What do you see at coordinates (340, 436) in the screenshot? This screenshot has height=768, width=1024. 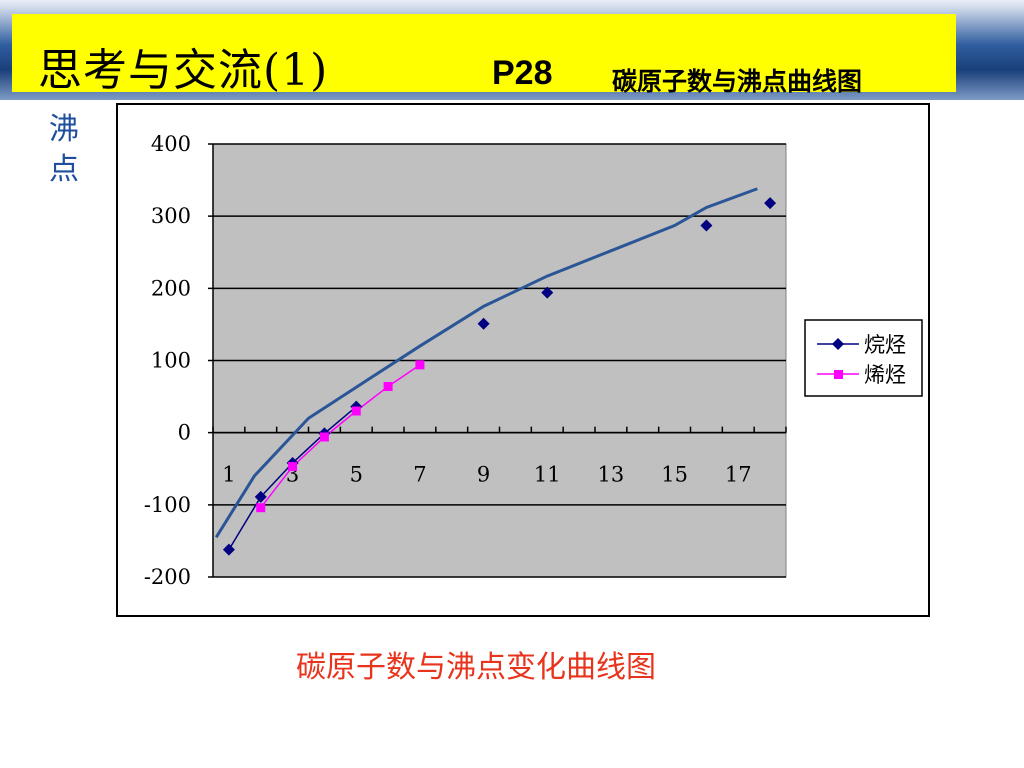 I see `alkene-line` at bounding box center [340, 436].